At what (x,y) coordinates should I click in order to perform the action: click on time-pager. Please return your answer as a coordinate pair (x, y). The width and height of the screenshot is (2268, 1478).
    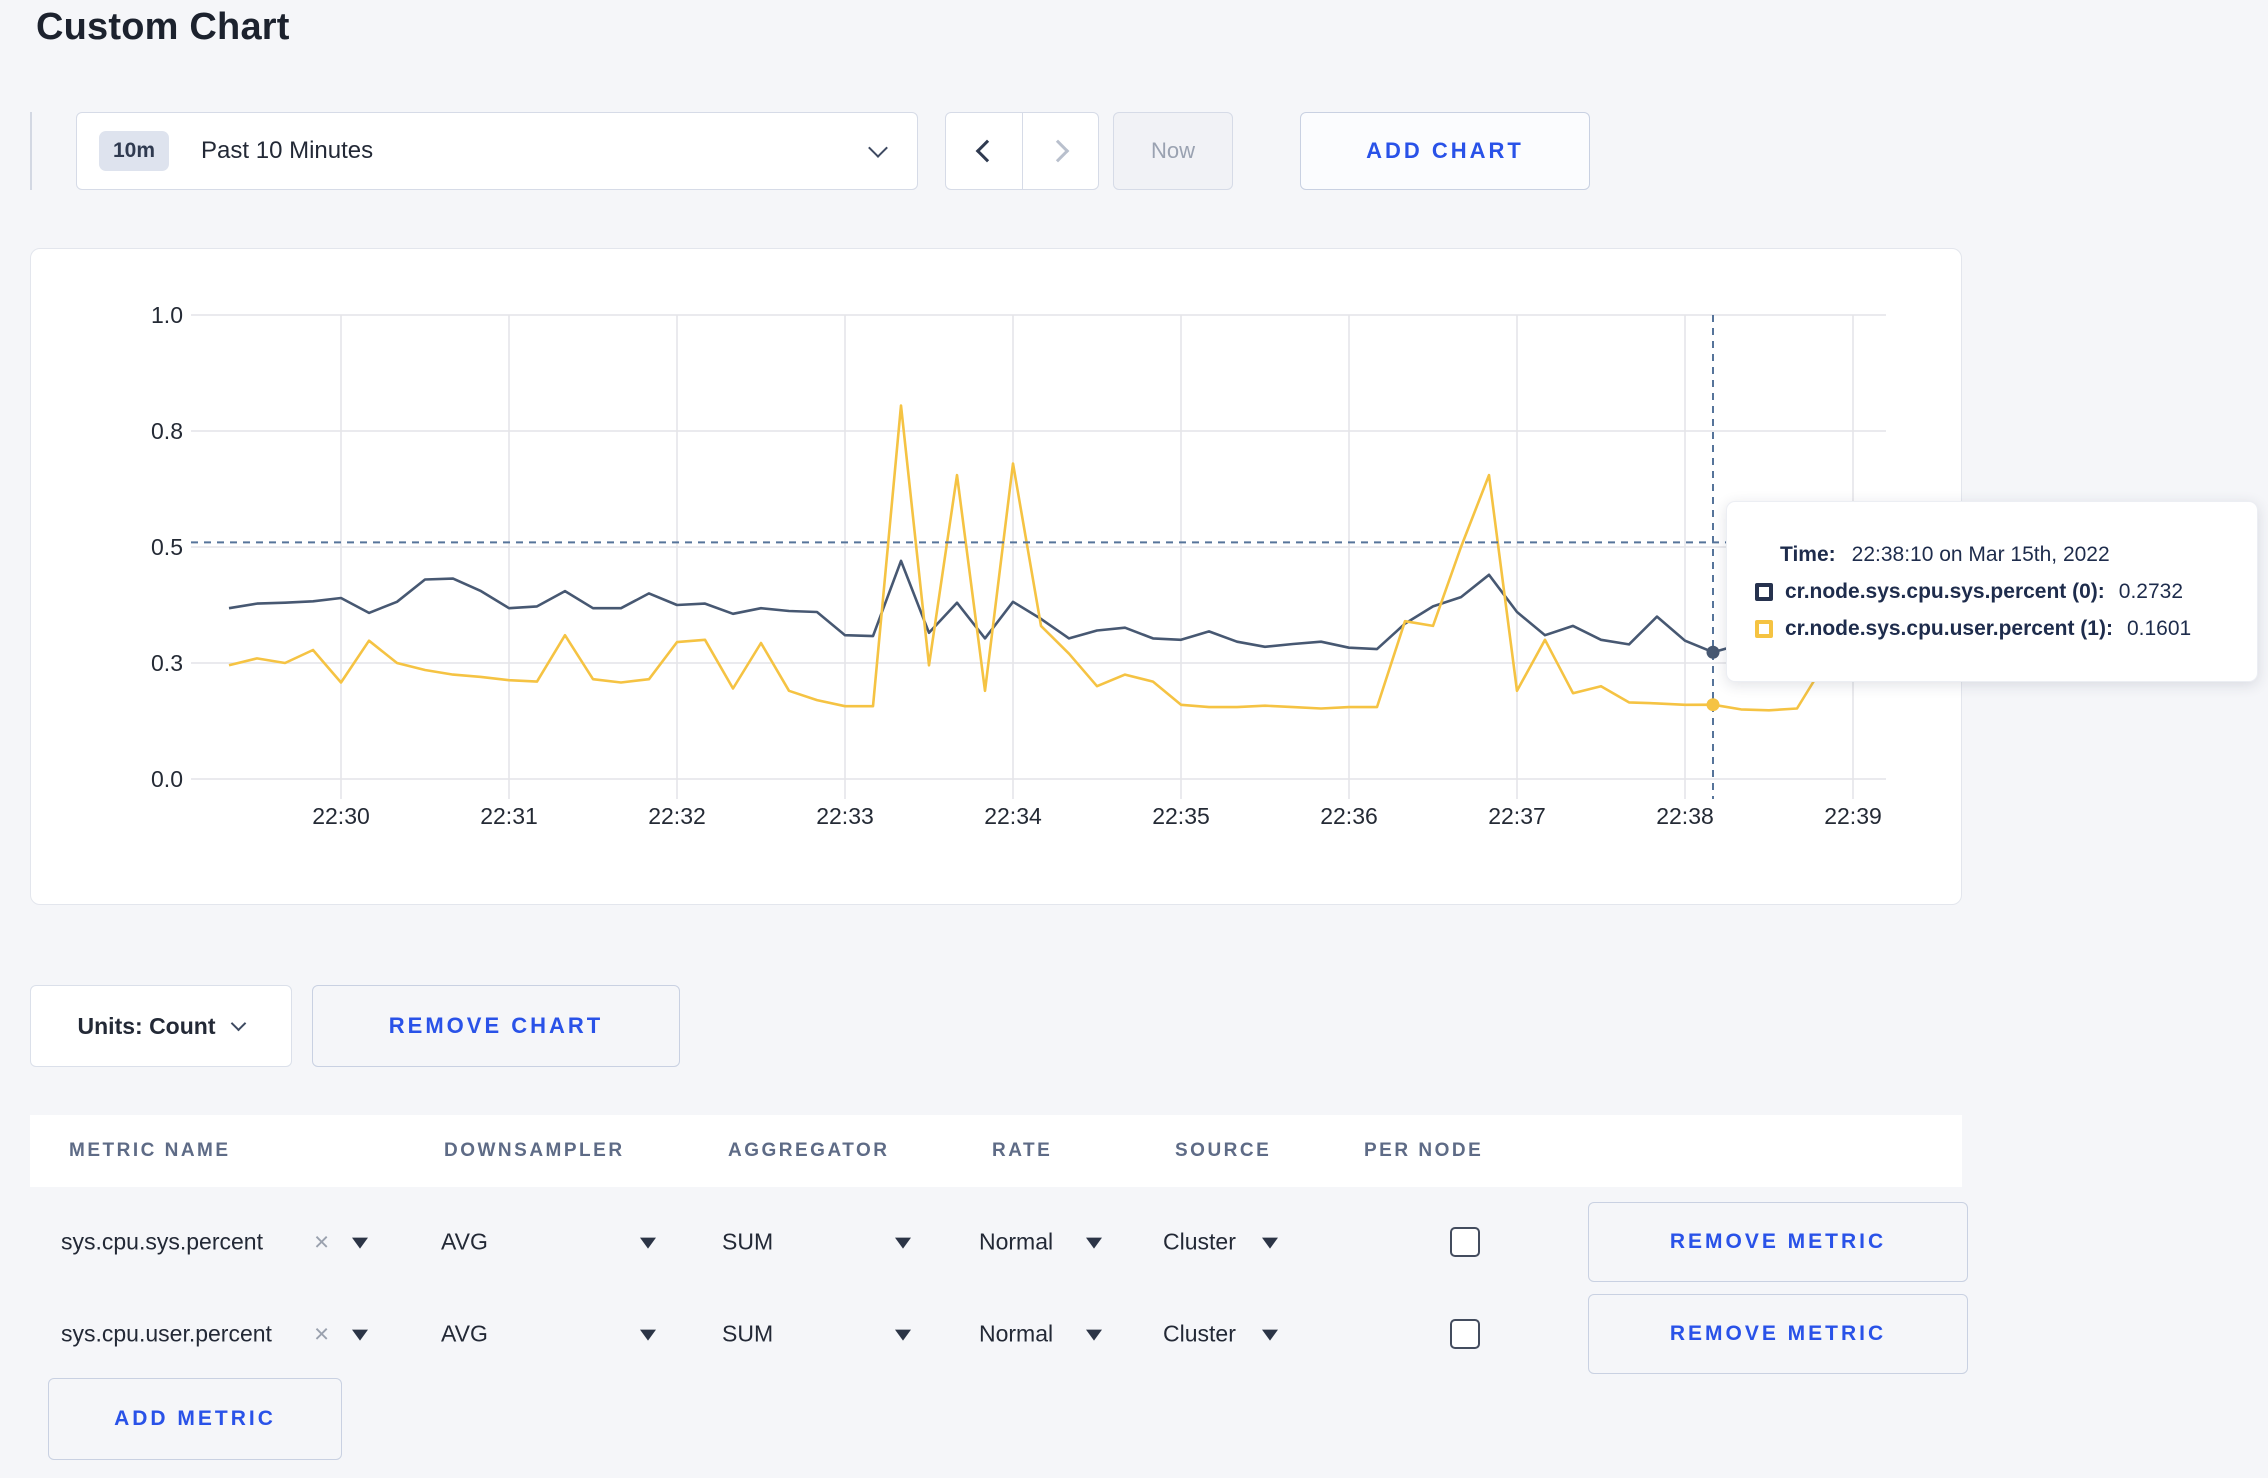
    Looking at the image, I should click on (1022, 151).